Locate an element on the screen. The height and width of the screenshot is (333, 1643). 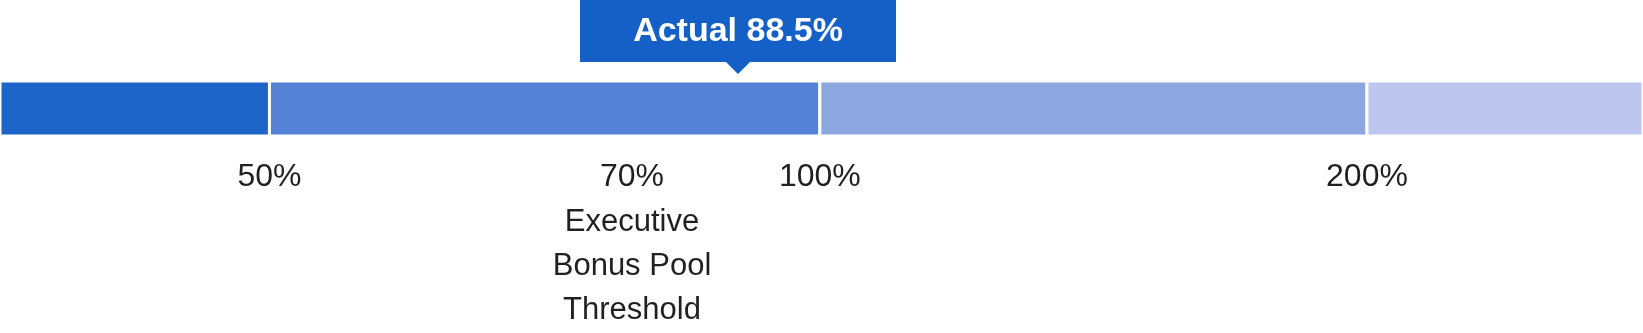
text: 50% is located at coordinates (269, 175).